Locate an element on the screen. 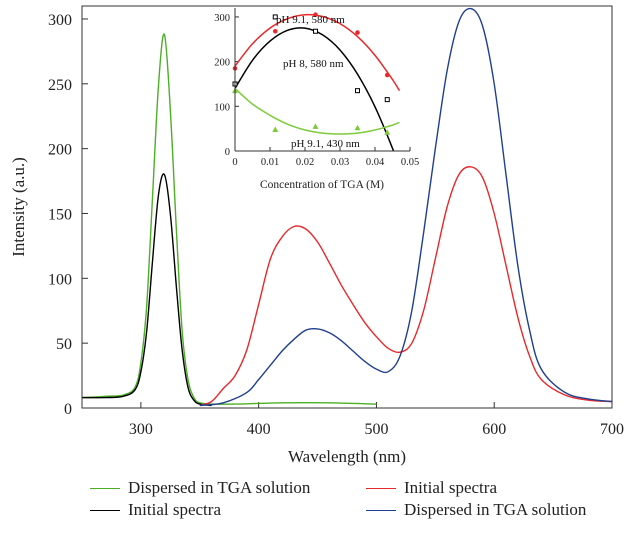  inset-y-tick-label: 0 is located at coordinates (227, 152).